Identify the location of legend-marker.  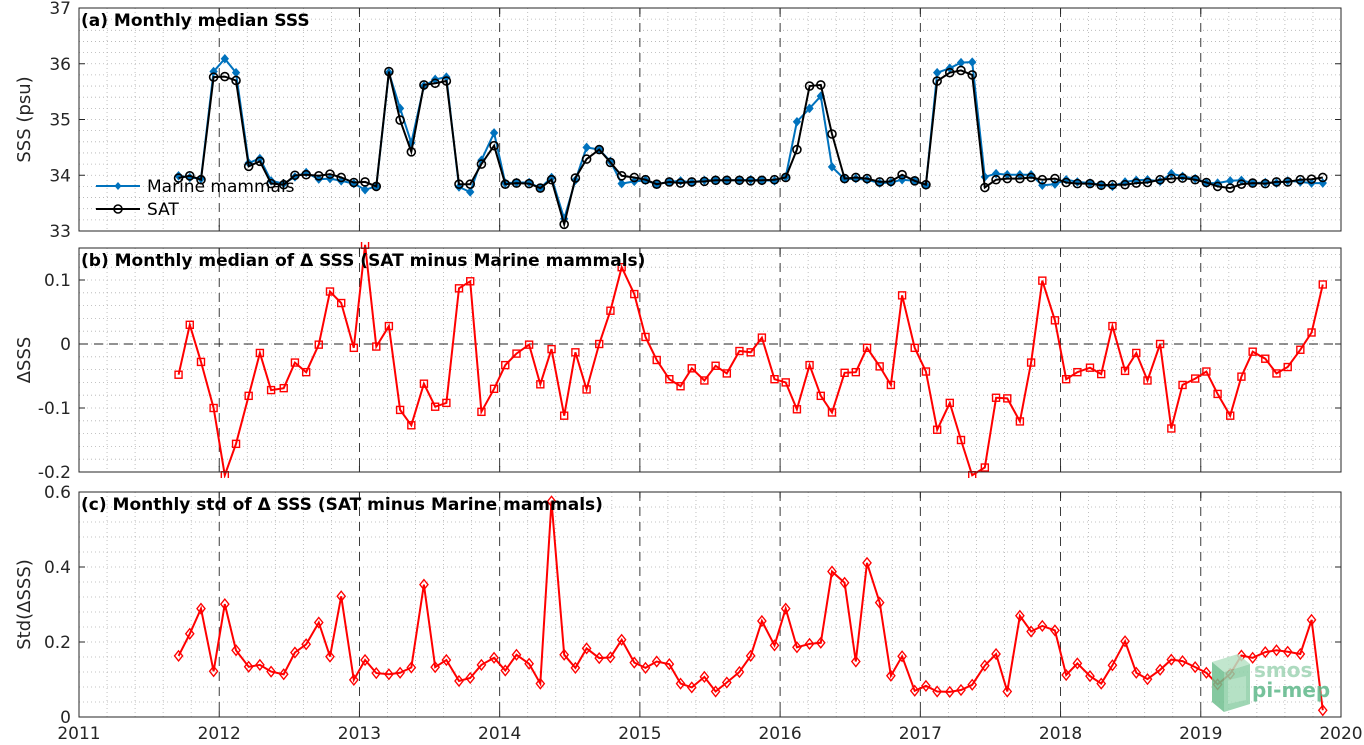
(118, 209).